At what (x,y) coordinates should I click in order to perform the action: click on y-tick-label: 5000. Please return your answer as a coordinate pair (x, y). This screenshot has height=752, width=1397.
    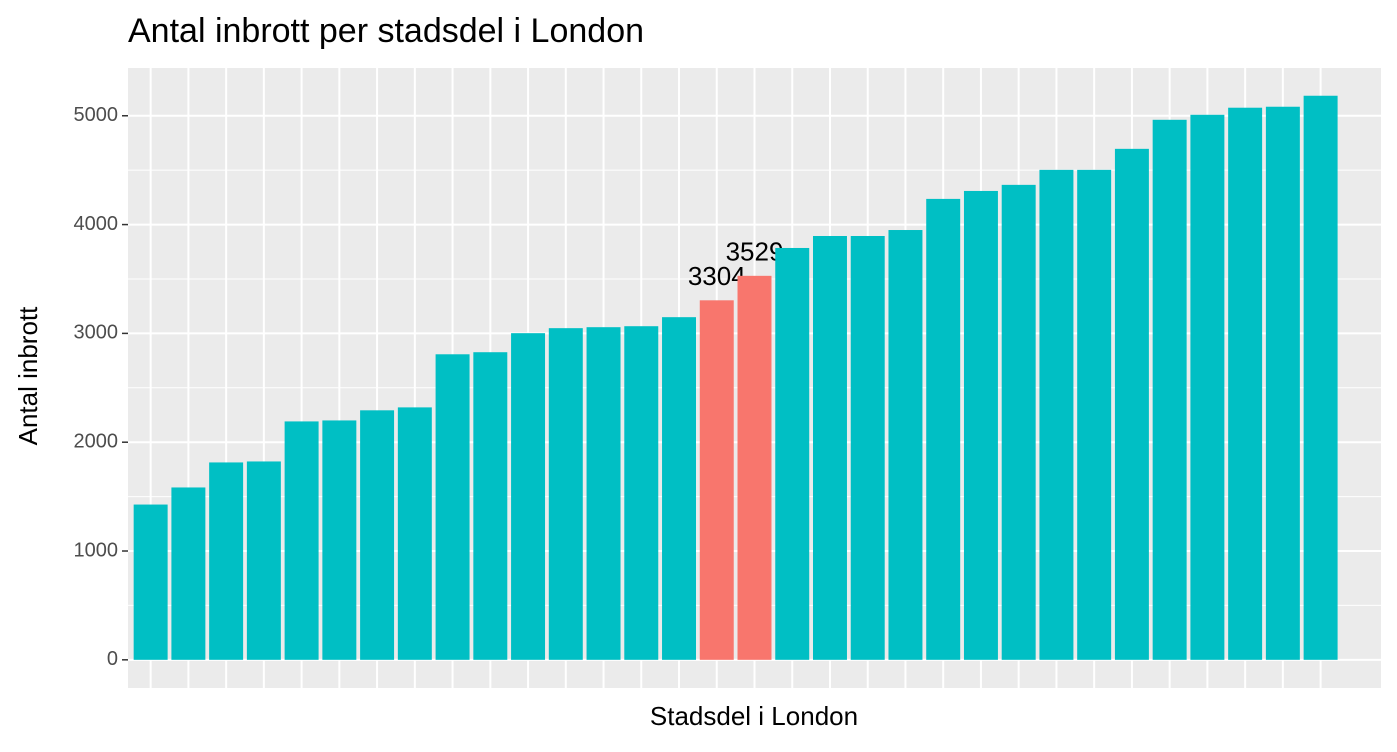
    Looking at the image, I should click on (96, 115).